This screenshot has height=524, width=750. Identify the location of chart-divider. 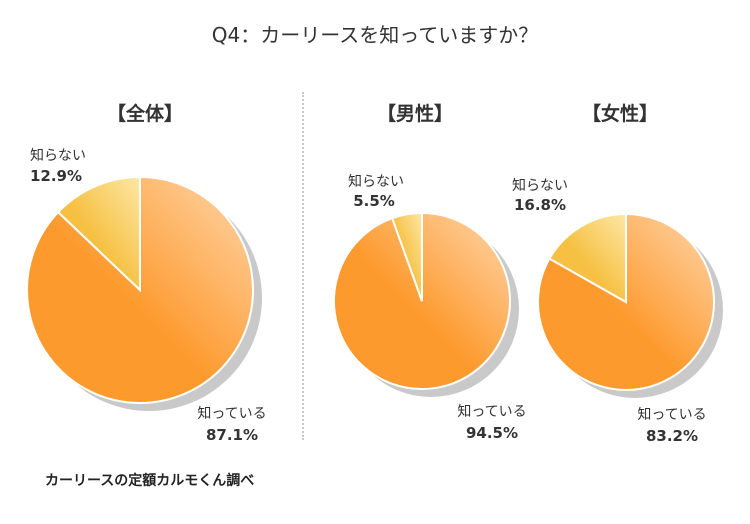
(303, 266).